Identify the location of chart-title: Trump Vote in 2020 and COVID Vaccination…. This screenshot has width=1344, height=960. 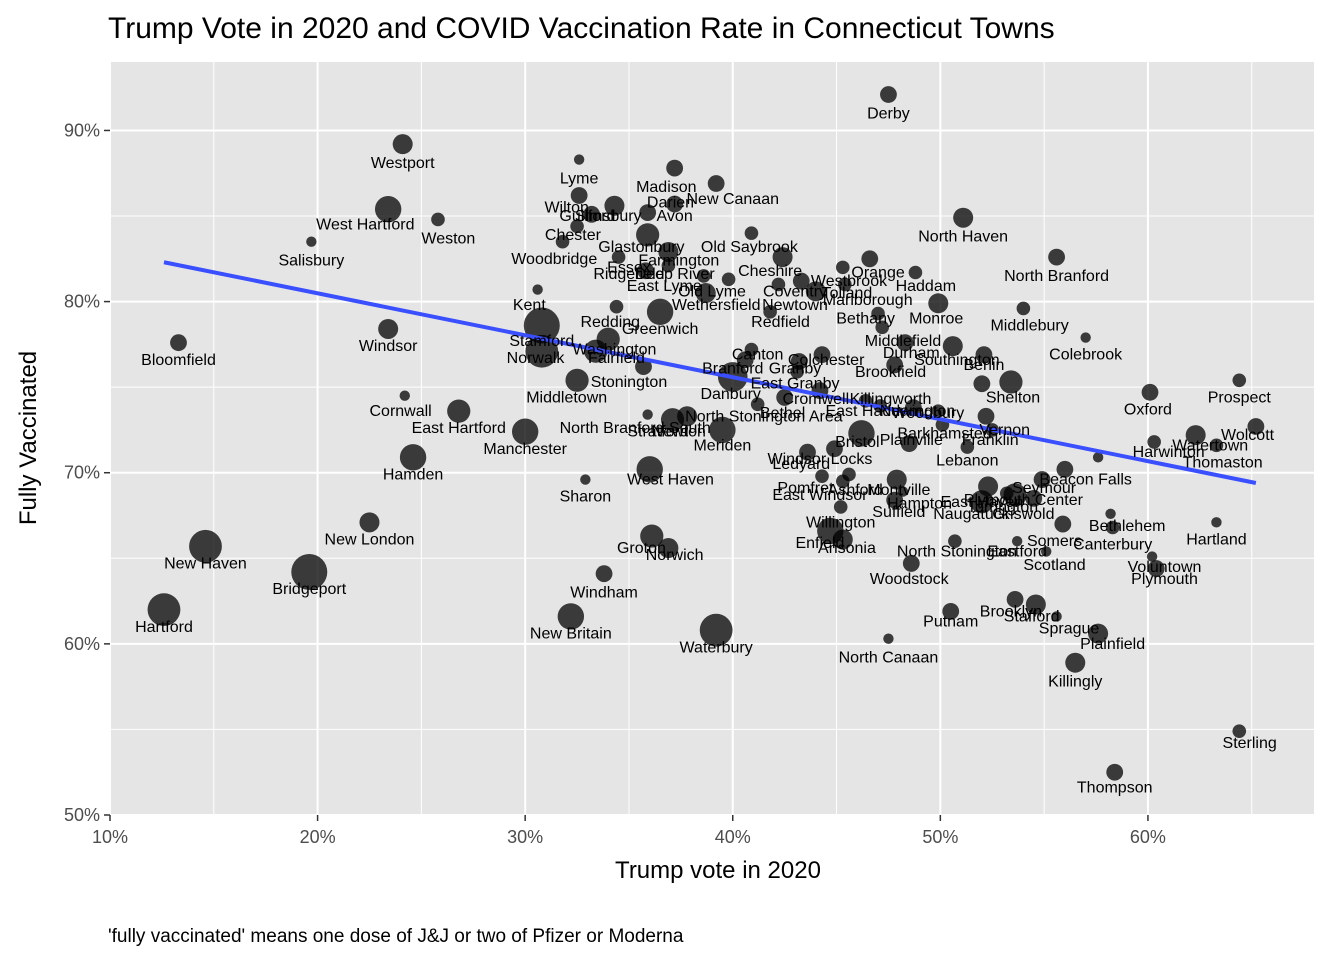
(581, 28).